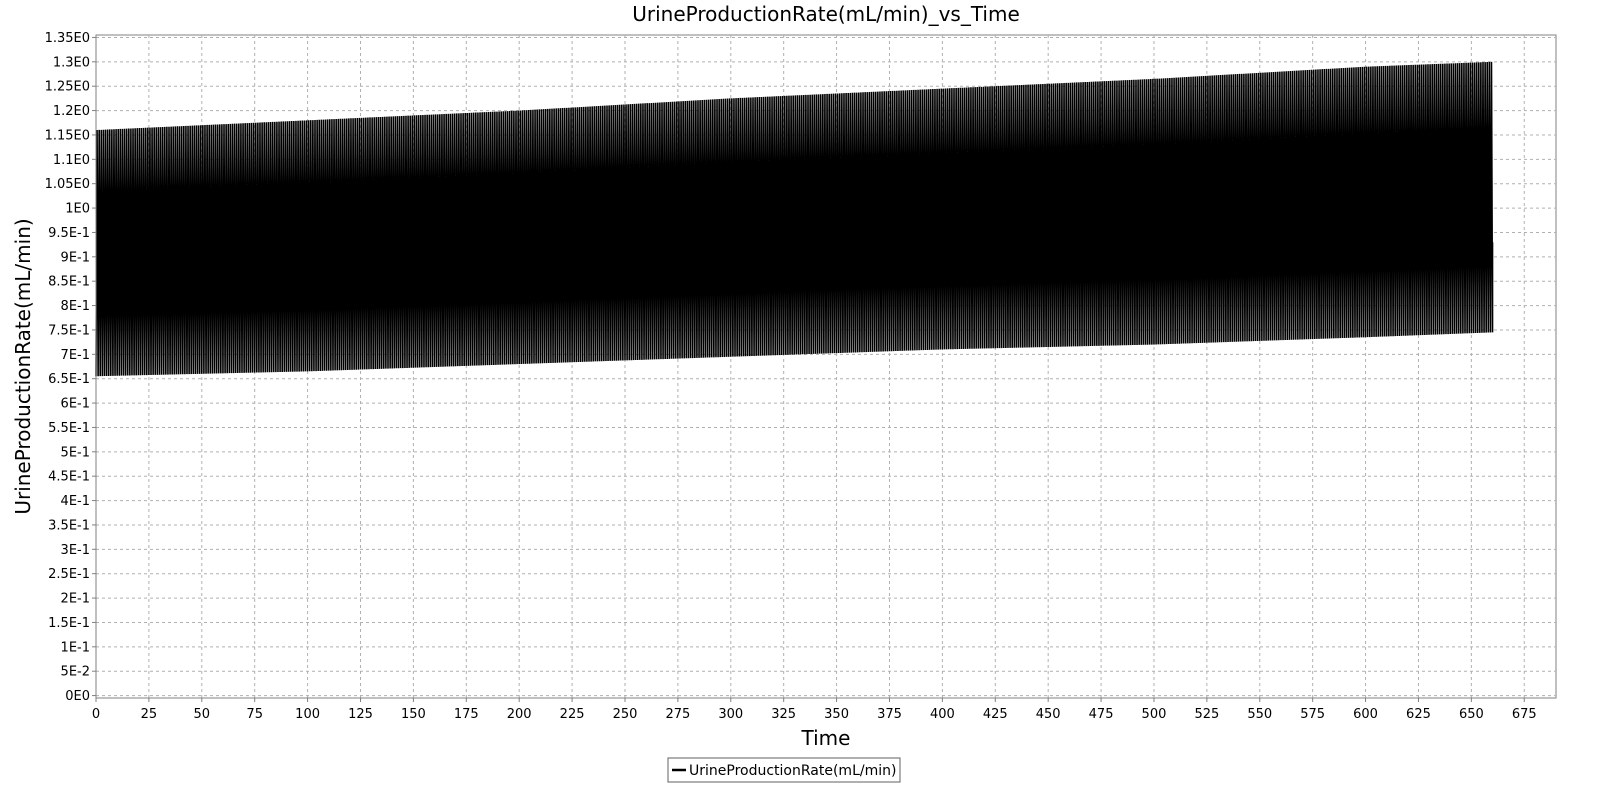 Image resolution: width=1600 pixels, height=800 pixels. What do you see at coordinates (69, 428) in the screenshot?
I see `y-tick-label: 5.5E-1` at bounding box center [69, 428].